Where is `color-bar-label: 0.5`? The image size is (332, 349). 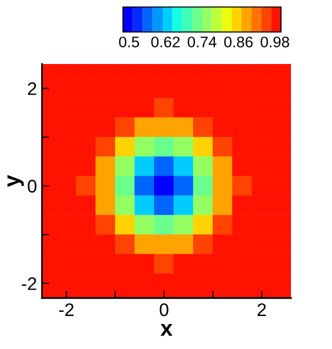
color-bar-label: 0.5 is located at coordinates (129, 42).